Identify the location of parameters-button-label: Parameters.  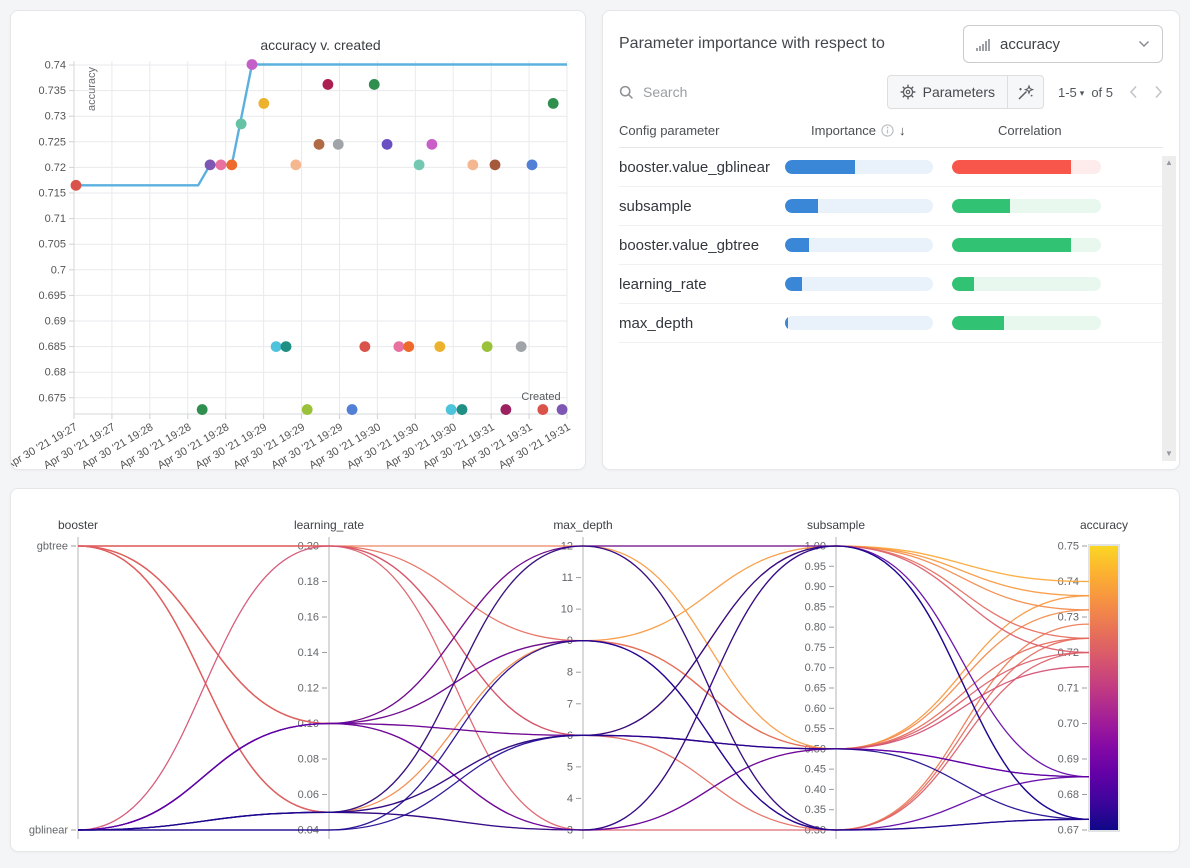
(958, 92).